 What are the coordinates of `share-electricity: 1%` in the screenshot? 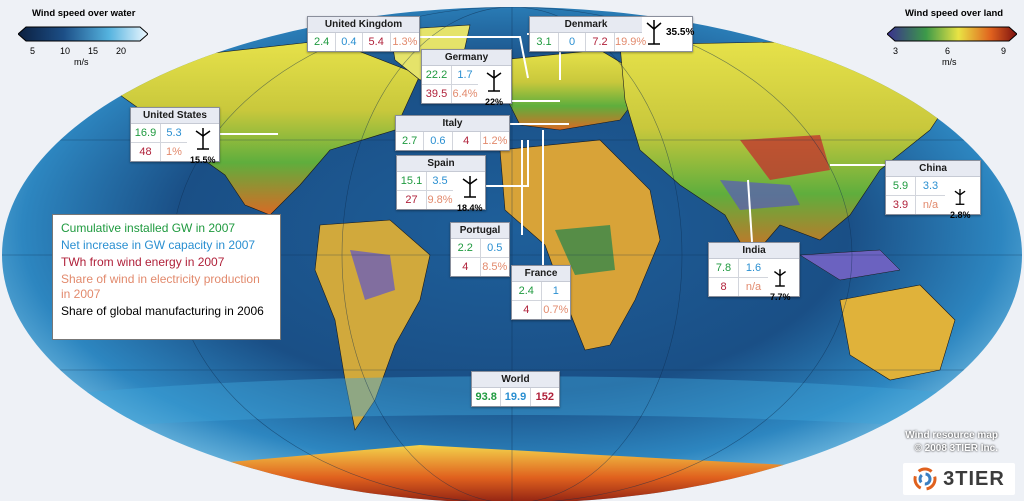 It's located at (174, 152).